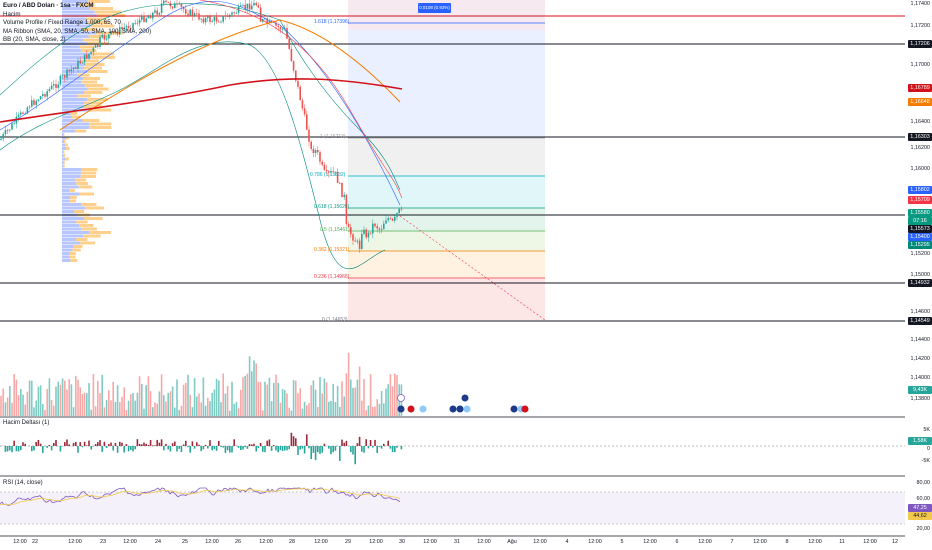 This screenshot has width=932, height=550. What do you see at coordinates (434, 8) in the screenshot?
I see `measure-badge: 0.0108 (0.93%)` at bounding box center [434, 8].